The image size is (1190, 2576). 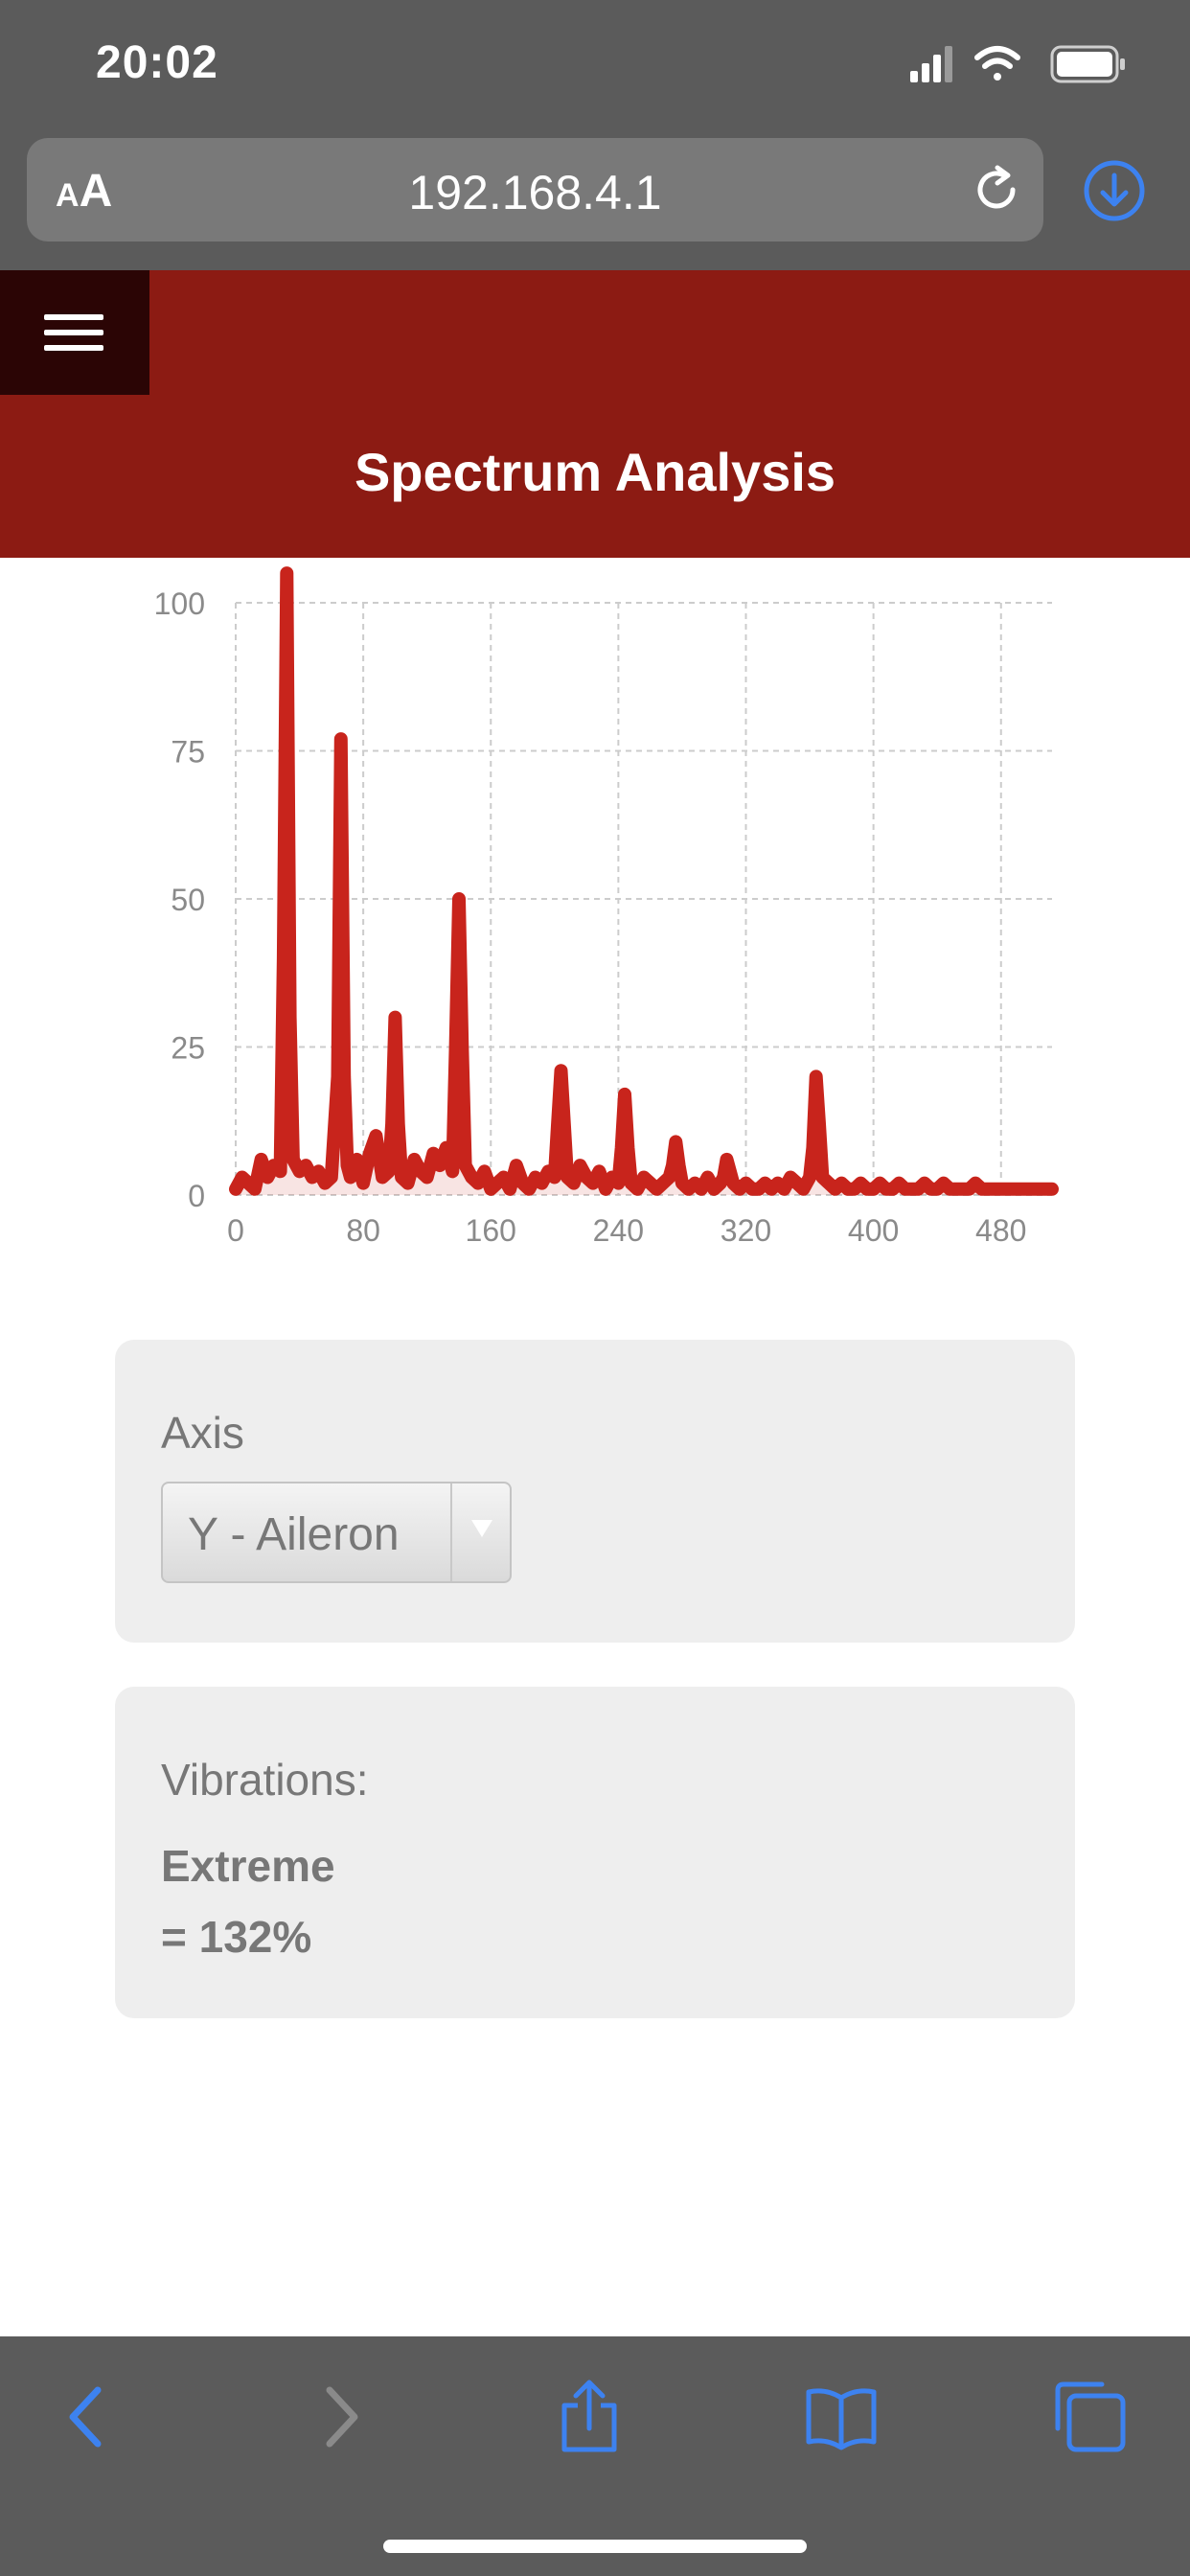 What do you see at coordinates (842, 2417) in the screenshot?
I see `bookmarks-icon` at bounding box center [842, 2417].